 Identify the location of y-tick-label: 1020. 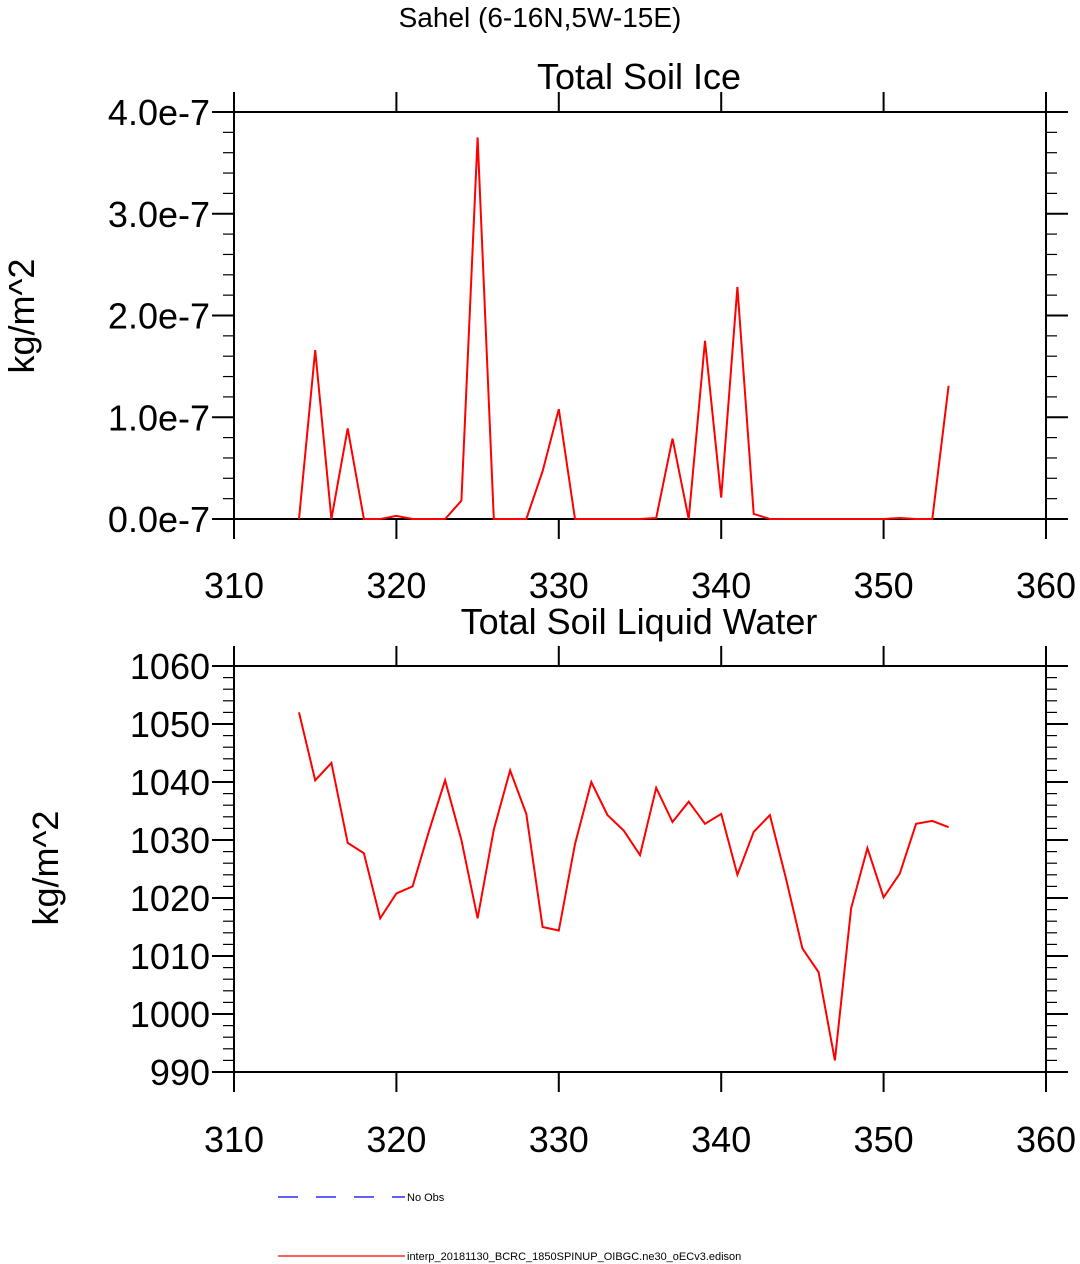
(170, 898).